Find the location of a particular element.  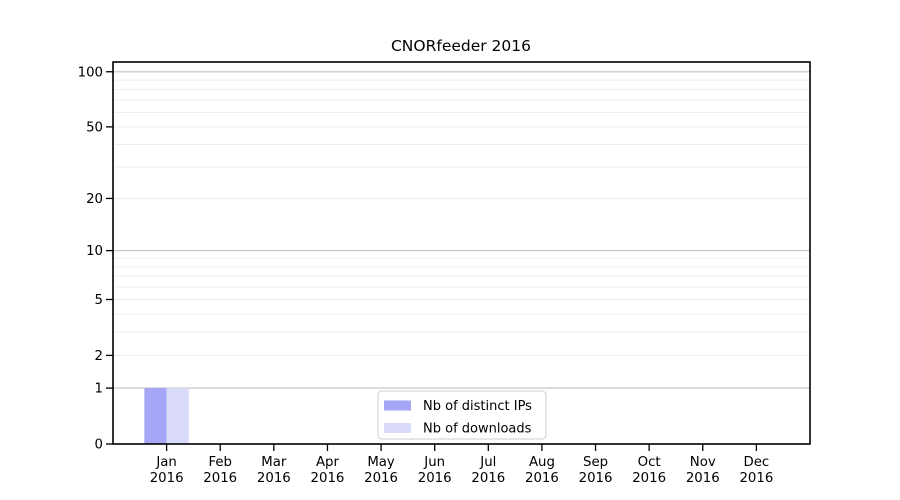

x-tick-label-month: Jul is located at coordinates (487, 462).